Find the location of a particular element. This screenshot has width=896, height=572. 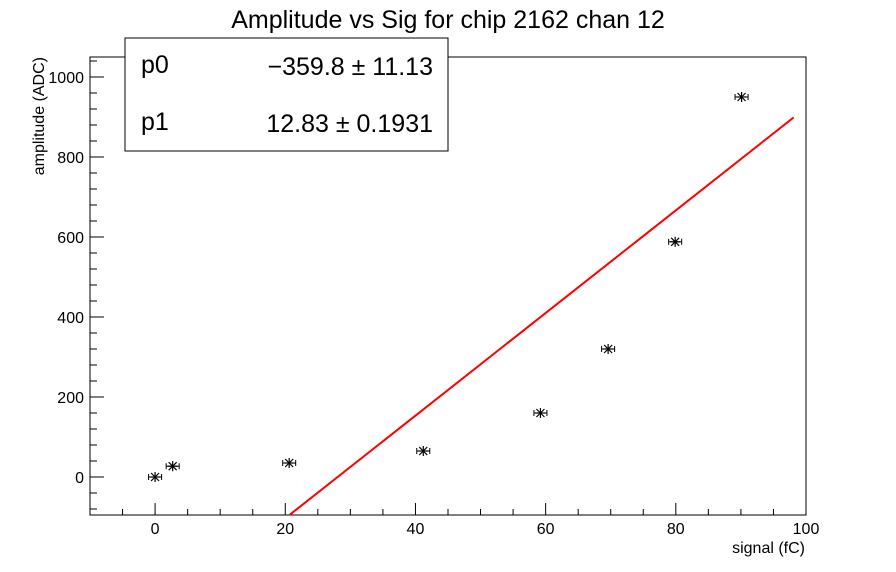

x-tick-label: 40 is located at coordinates (416, 529).